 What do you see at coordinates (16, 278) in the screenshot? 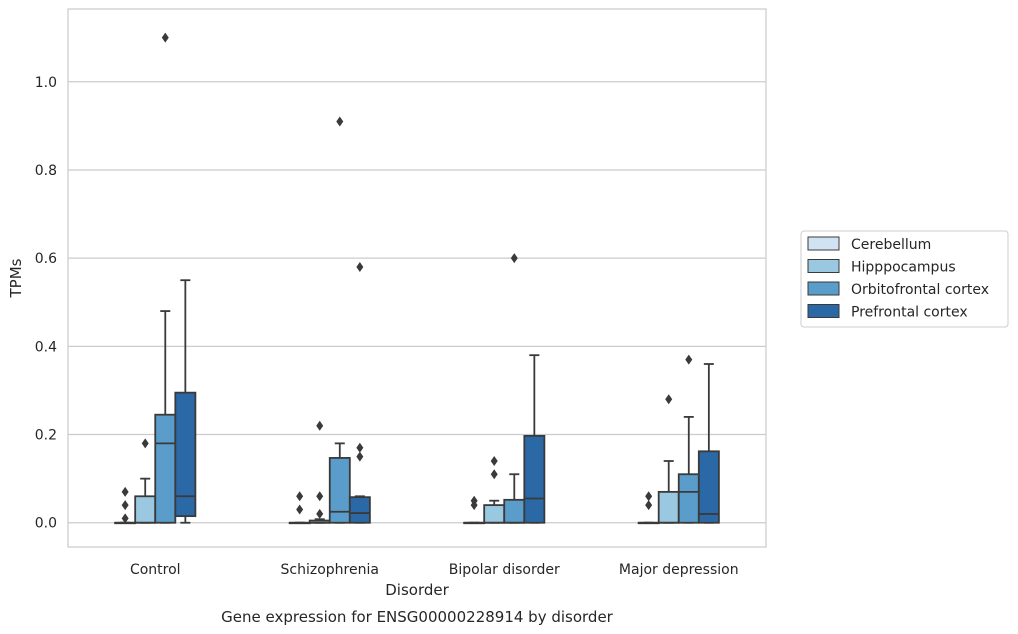
I see `y-axis-title: TPMs` at bounding box center [16, 278].